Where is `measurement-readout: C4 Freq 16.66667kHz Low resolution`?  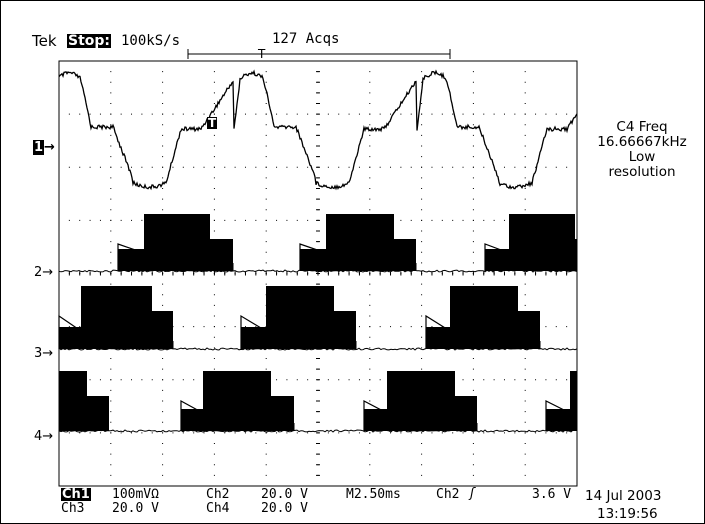 measurement-readout: C4 Freq 16.66667kHz Low resolution is located at coordinates (642, 150).